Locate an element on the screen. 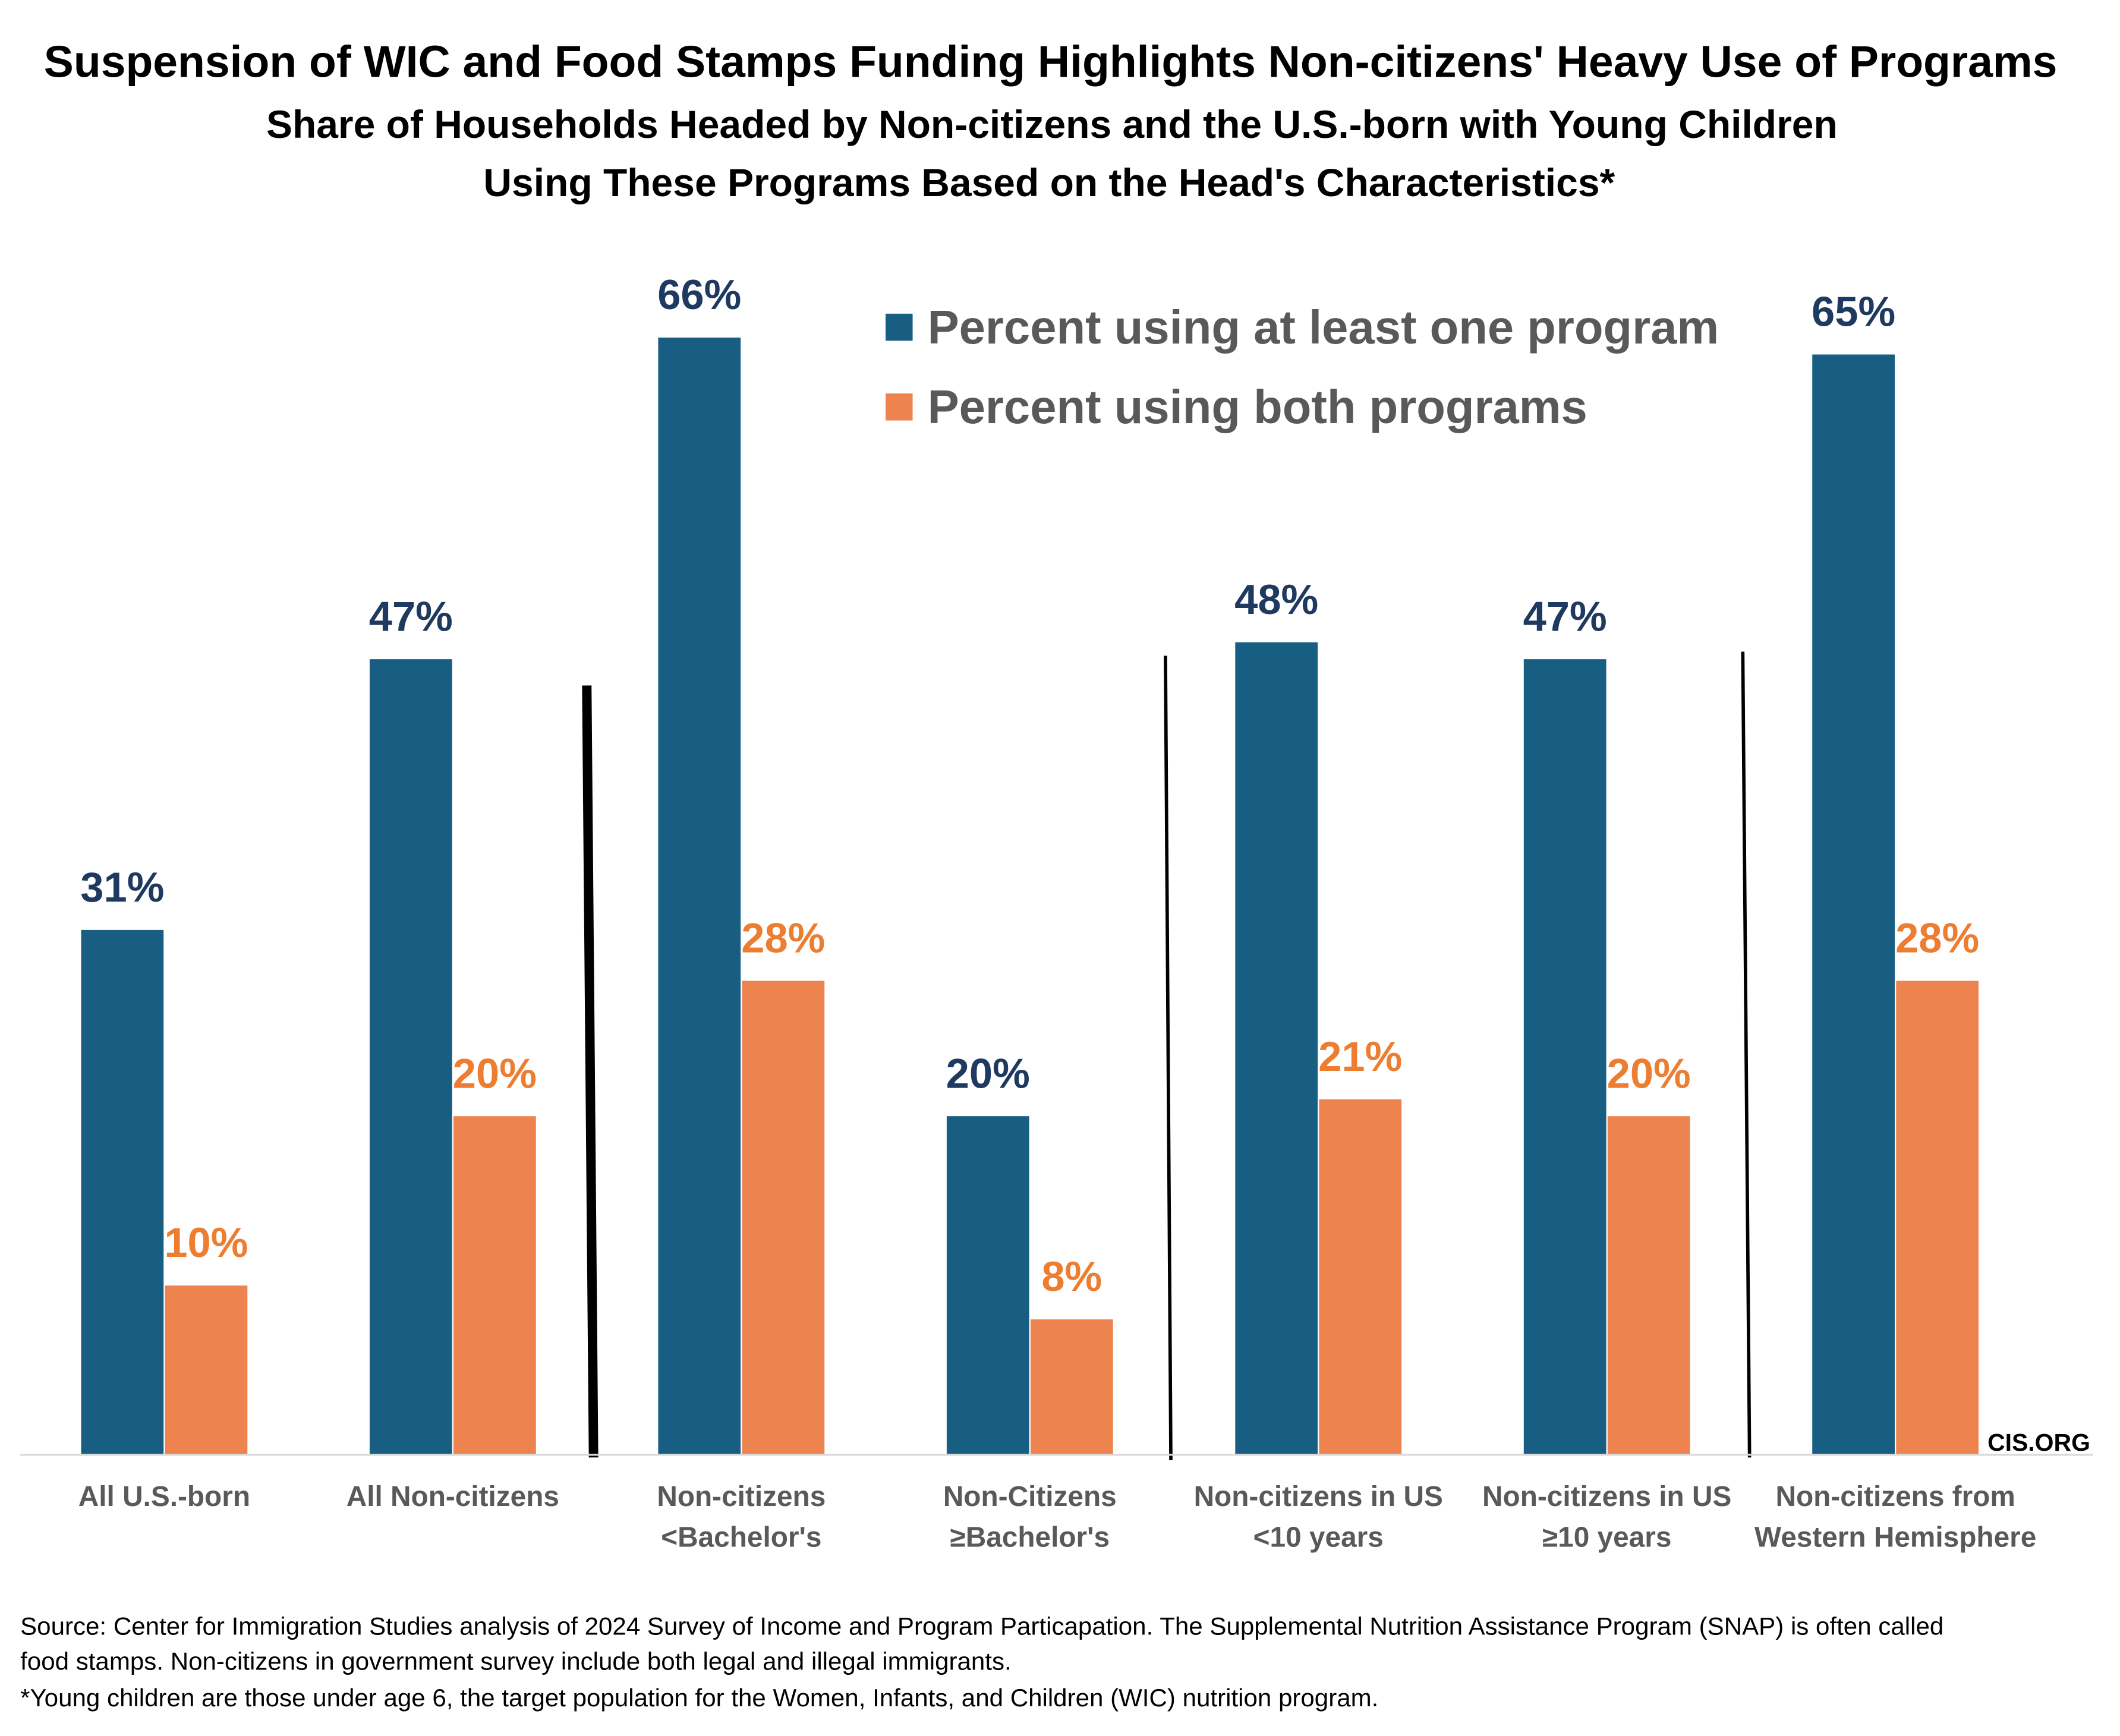  legend-label-series-2: Percent using both programs is located at coordinates (1257, 406).